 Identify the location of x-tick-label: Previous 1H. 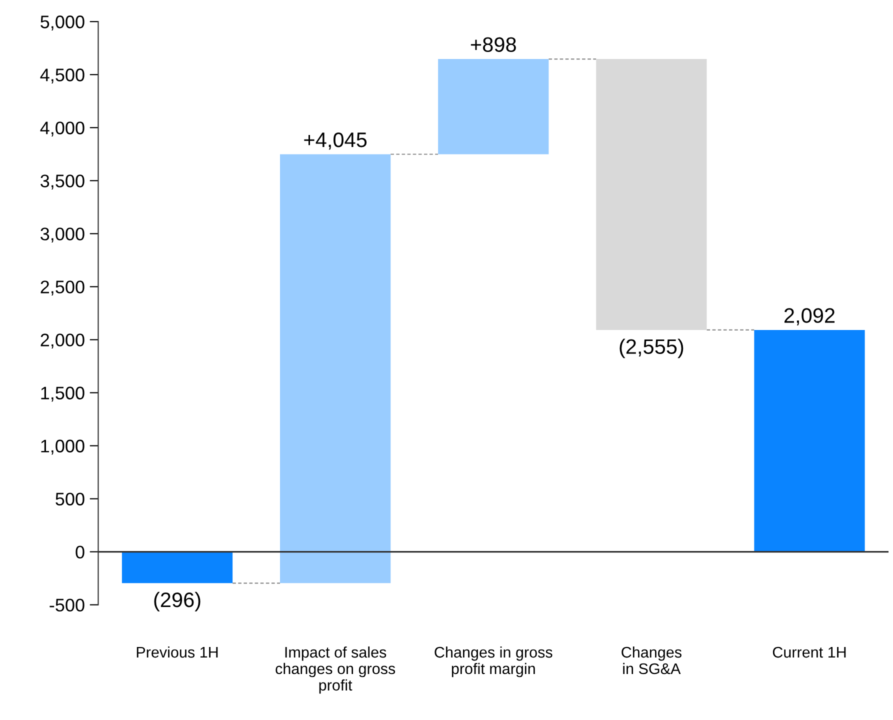
(177, 652).